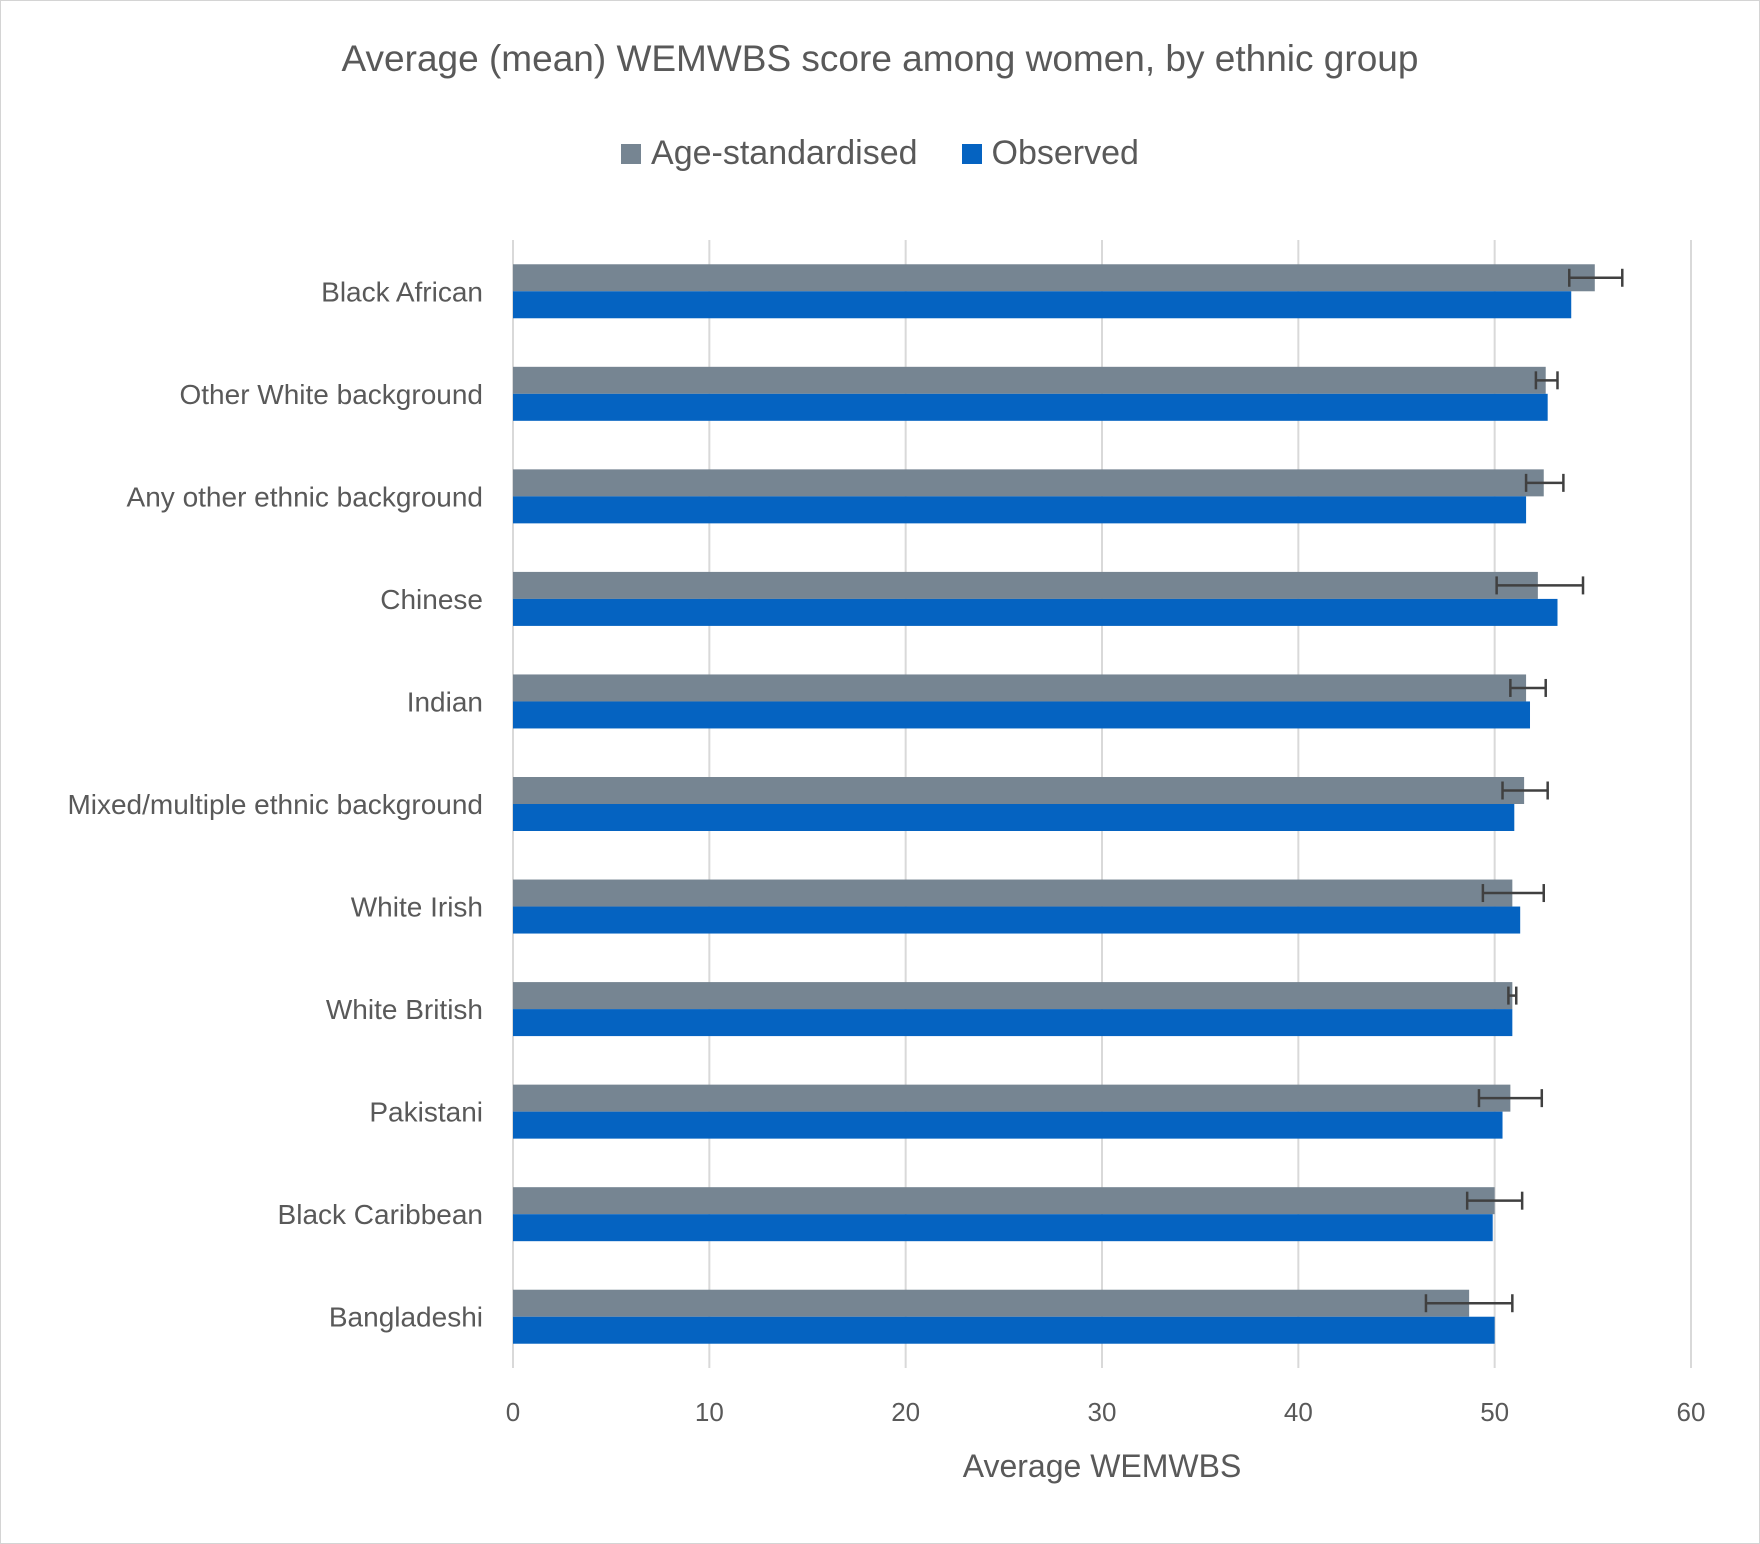 The image size is (1760, 1544). I want to click on error-bars, so click(1524, 790).